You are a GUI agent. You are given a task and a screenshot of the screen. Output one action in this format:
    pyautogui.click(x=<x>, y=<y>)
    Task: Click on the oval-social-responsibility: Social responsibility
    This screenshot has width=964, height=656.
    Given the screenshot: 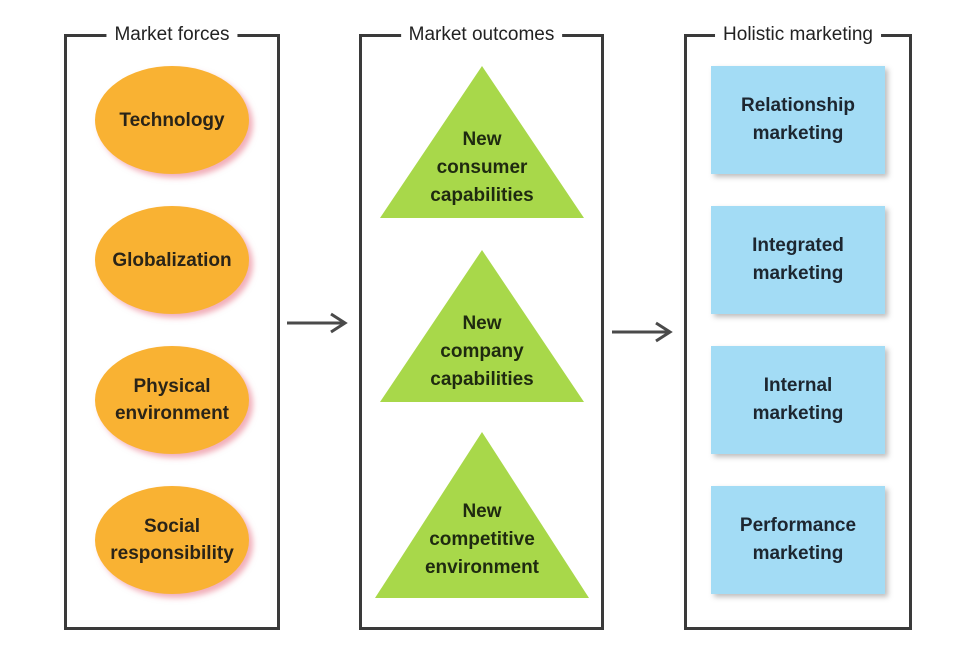 What is the action you would take?
    pyautogui.click(x=172, y=540)
    